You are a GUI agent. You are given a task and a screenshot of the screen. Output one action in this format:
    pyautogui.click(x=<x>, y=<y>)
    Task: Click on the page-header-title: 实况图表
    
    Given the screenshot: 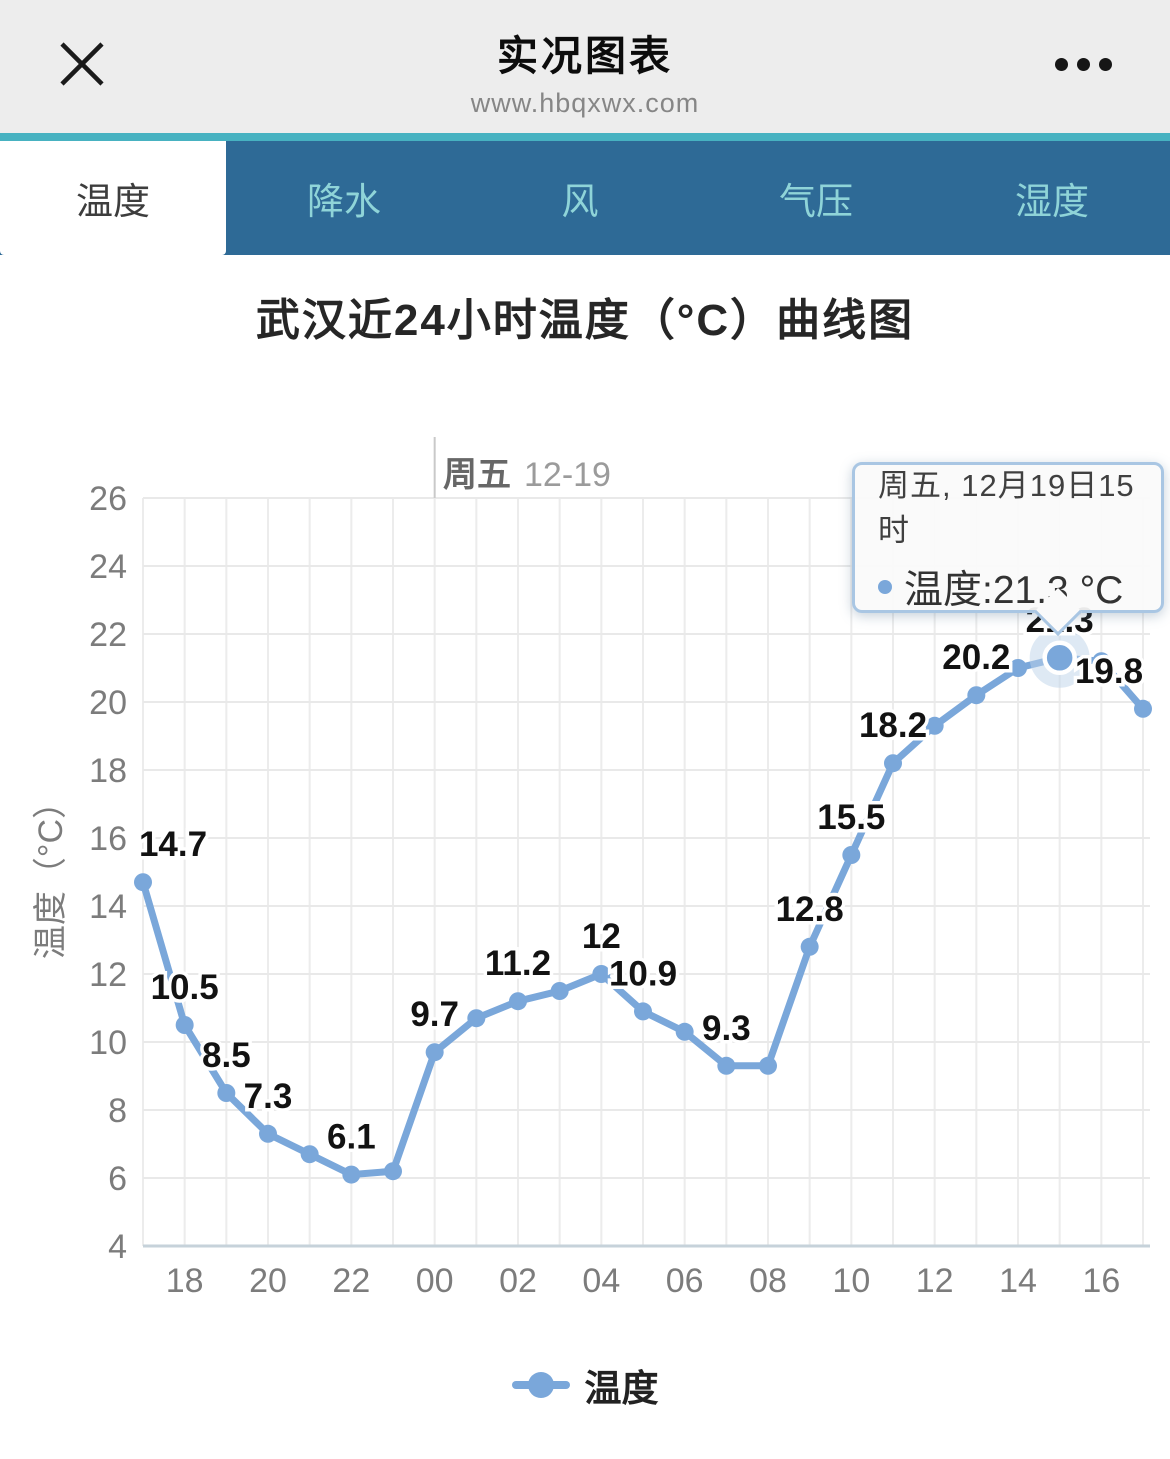 What is the action you would take?
    pyautogui.click(x=585, y=56)
    